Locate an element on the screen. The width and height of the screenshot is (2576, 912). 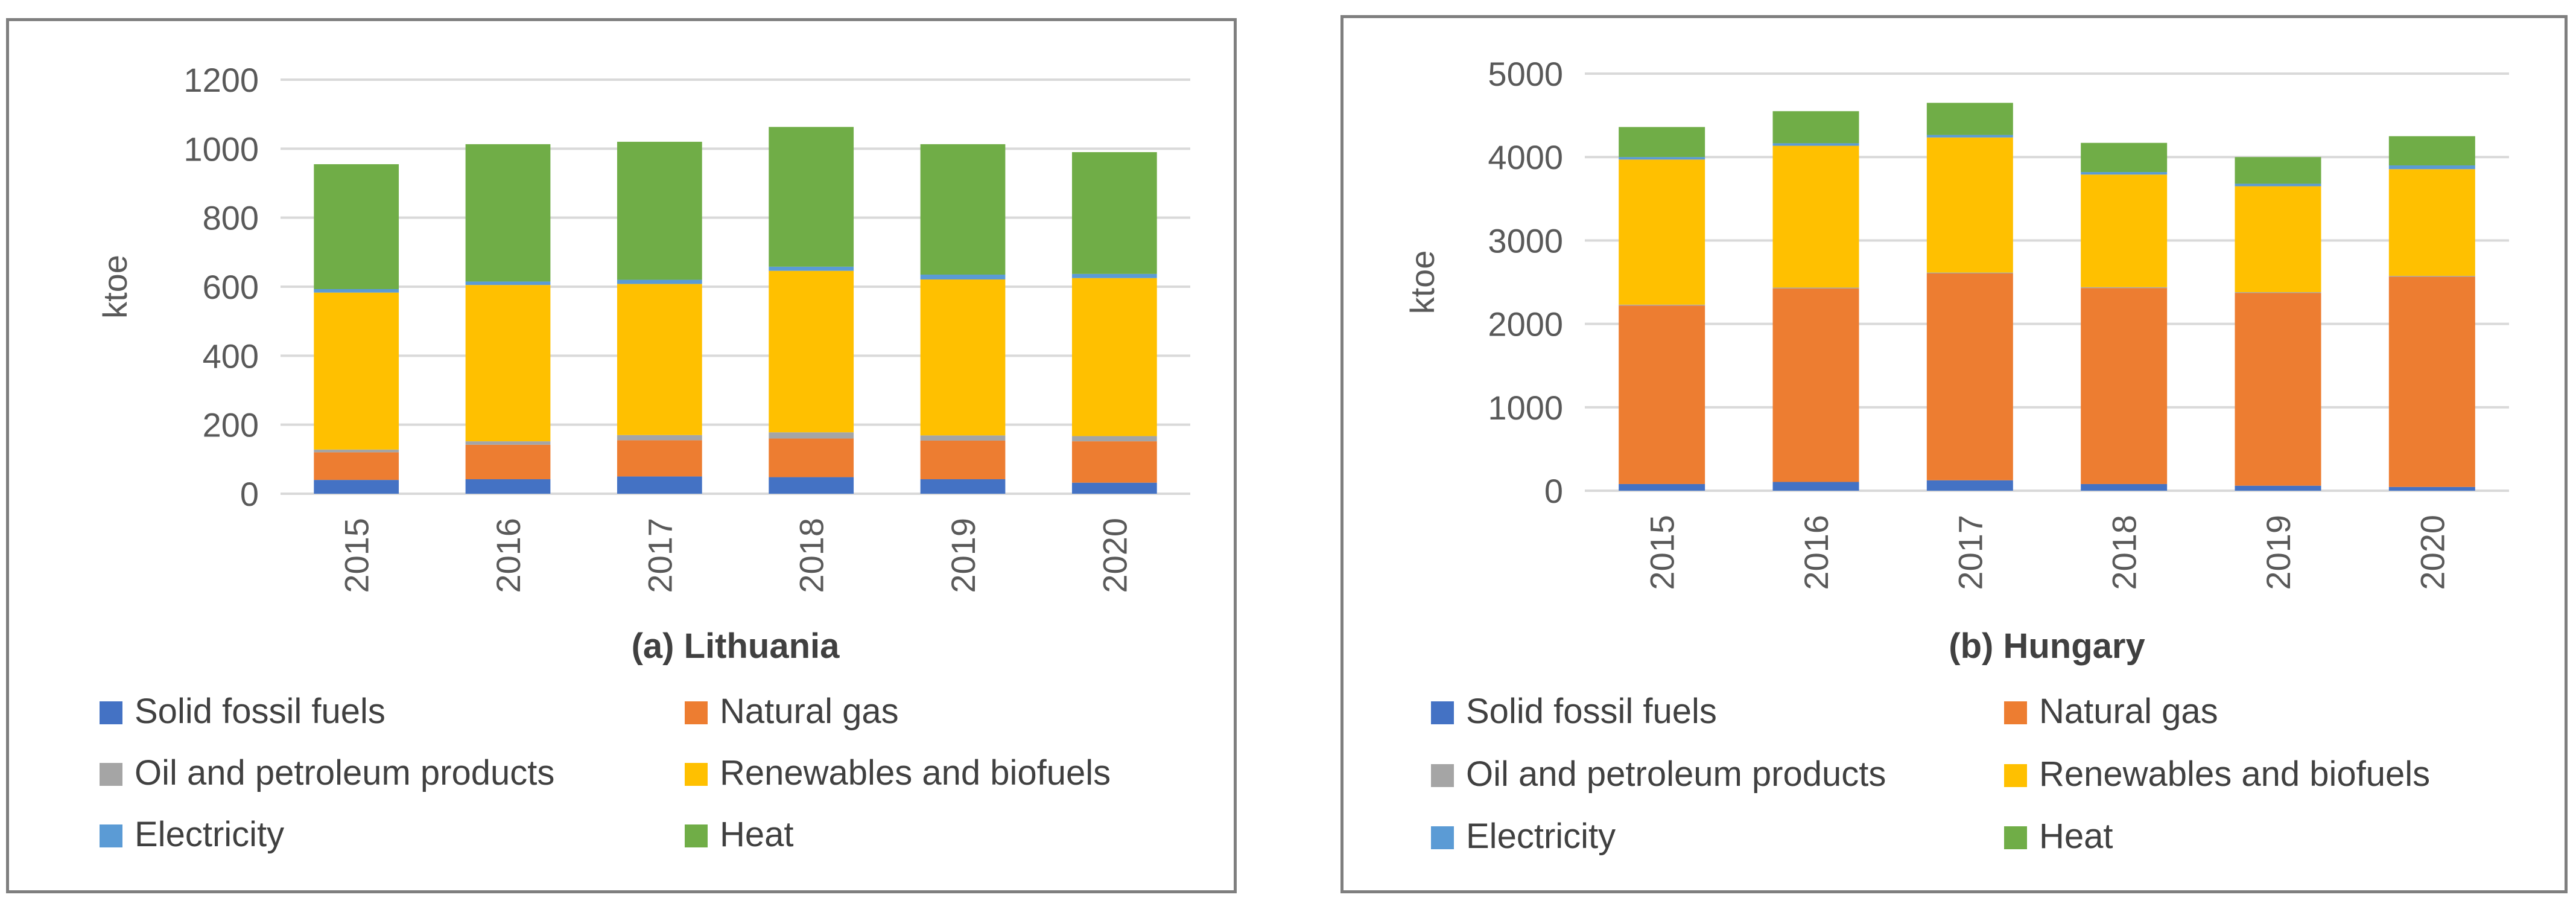
bar-segment-oil-and-petroleum-products-2019 is located at coordinates (963, 438).